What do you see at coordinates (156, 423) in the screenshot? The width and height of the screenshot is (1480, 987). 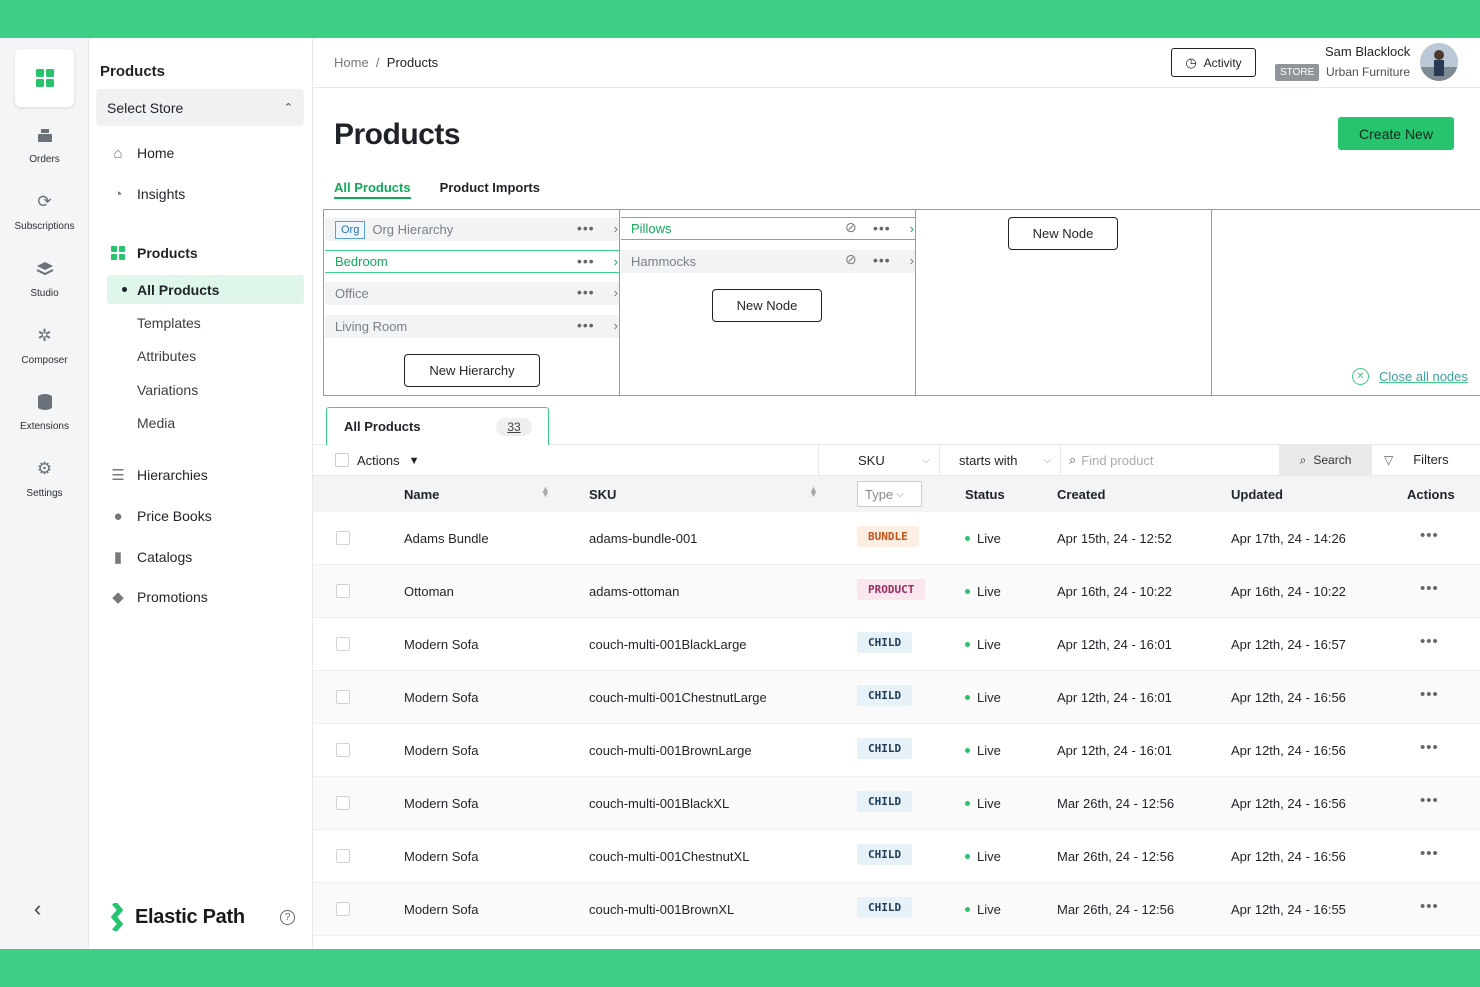 I see `nav-media: Media` at bounding box center [156, 423].